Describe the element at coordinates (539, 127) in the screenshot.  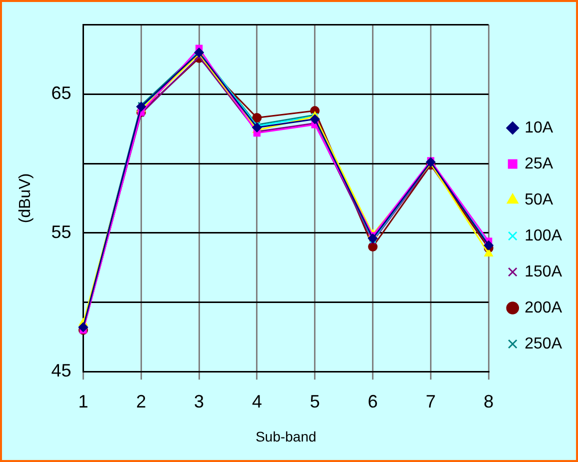
I see `legend-label: 10A` at that location.